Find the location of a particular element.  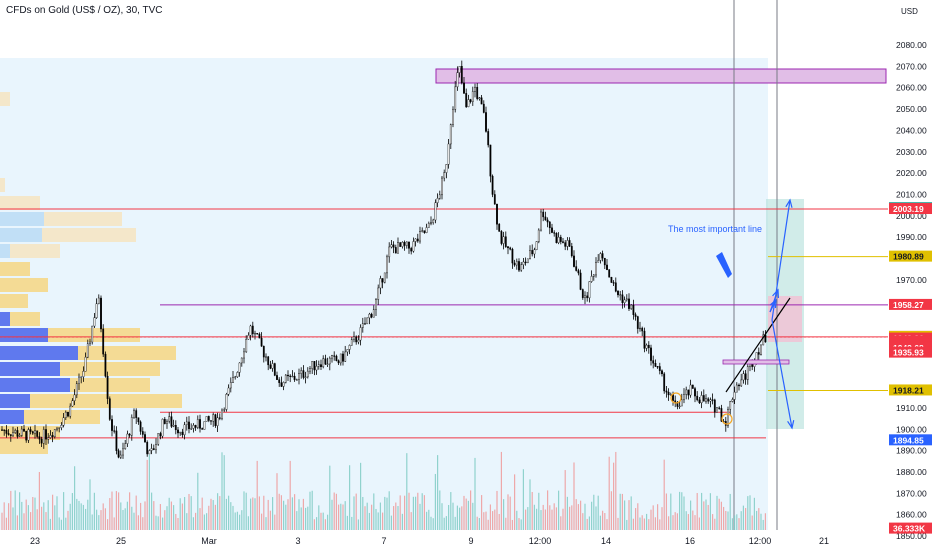

annotation-pointer is located at coordinates (724, 265).